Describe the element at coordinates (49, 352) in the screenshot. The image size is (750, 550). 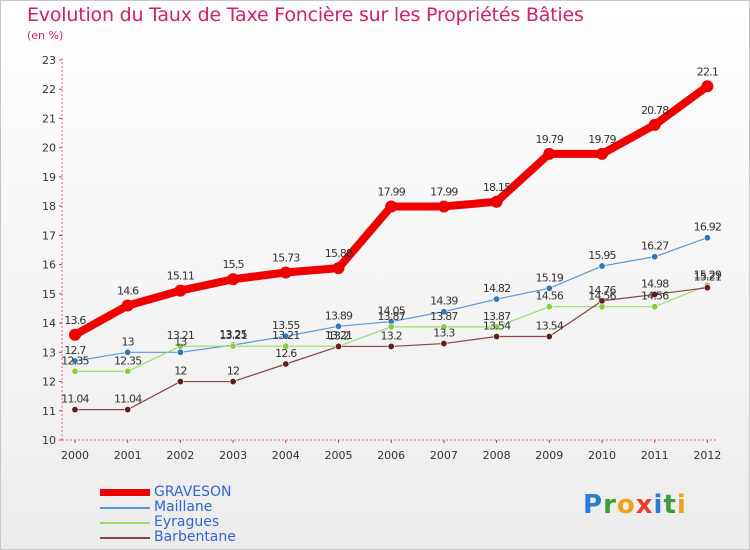
I see `y-tick-label: 13` at that location.